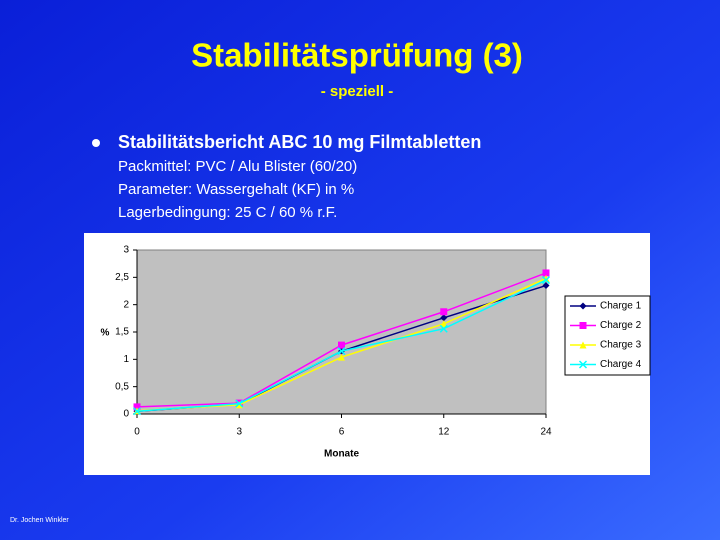 The image size is (720, 540). What do you see at coordinates (137, 432) in the screenshot?
I see `x-tick-label: 0` at bounding box center [137, 432].